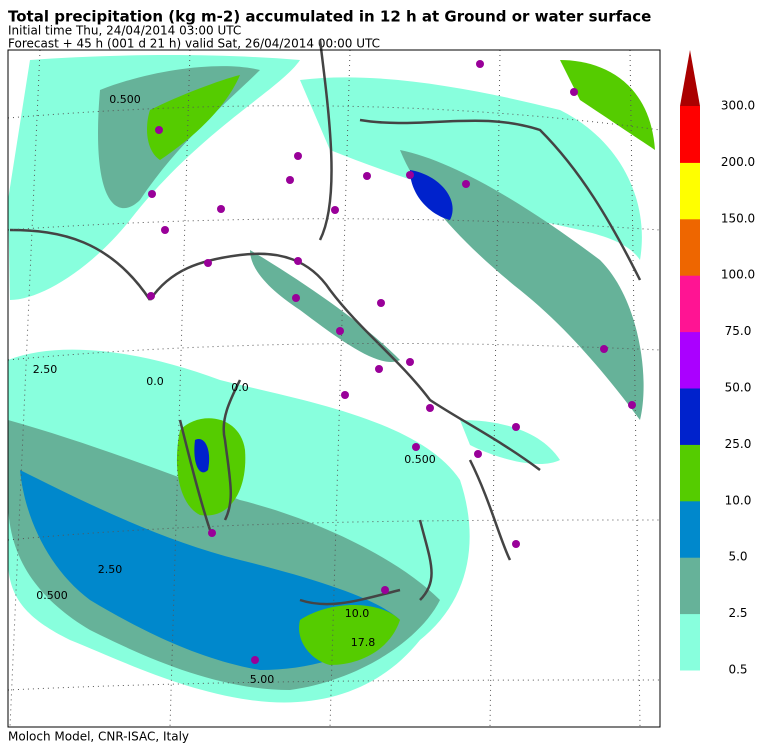 This screenshot has height=749, width=760. I want to click on contour-label: 10.0, so click(357, 613).